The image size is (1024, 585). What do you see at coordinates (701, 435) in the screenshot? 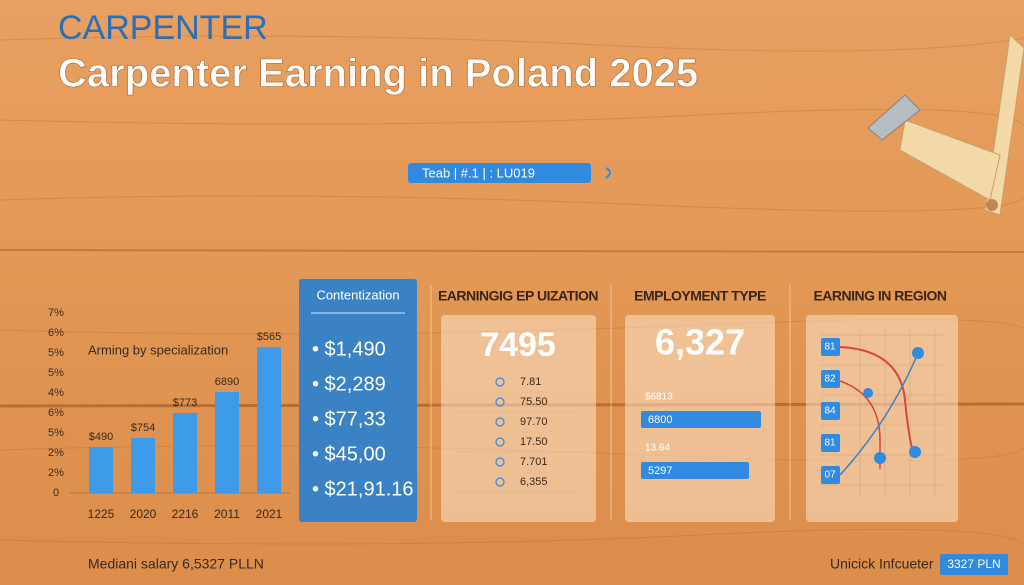
I see `rows: $6813 6800 13.64 5297` at bounding box center [701, 435].